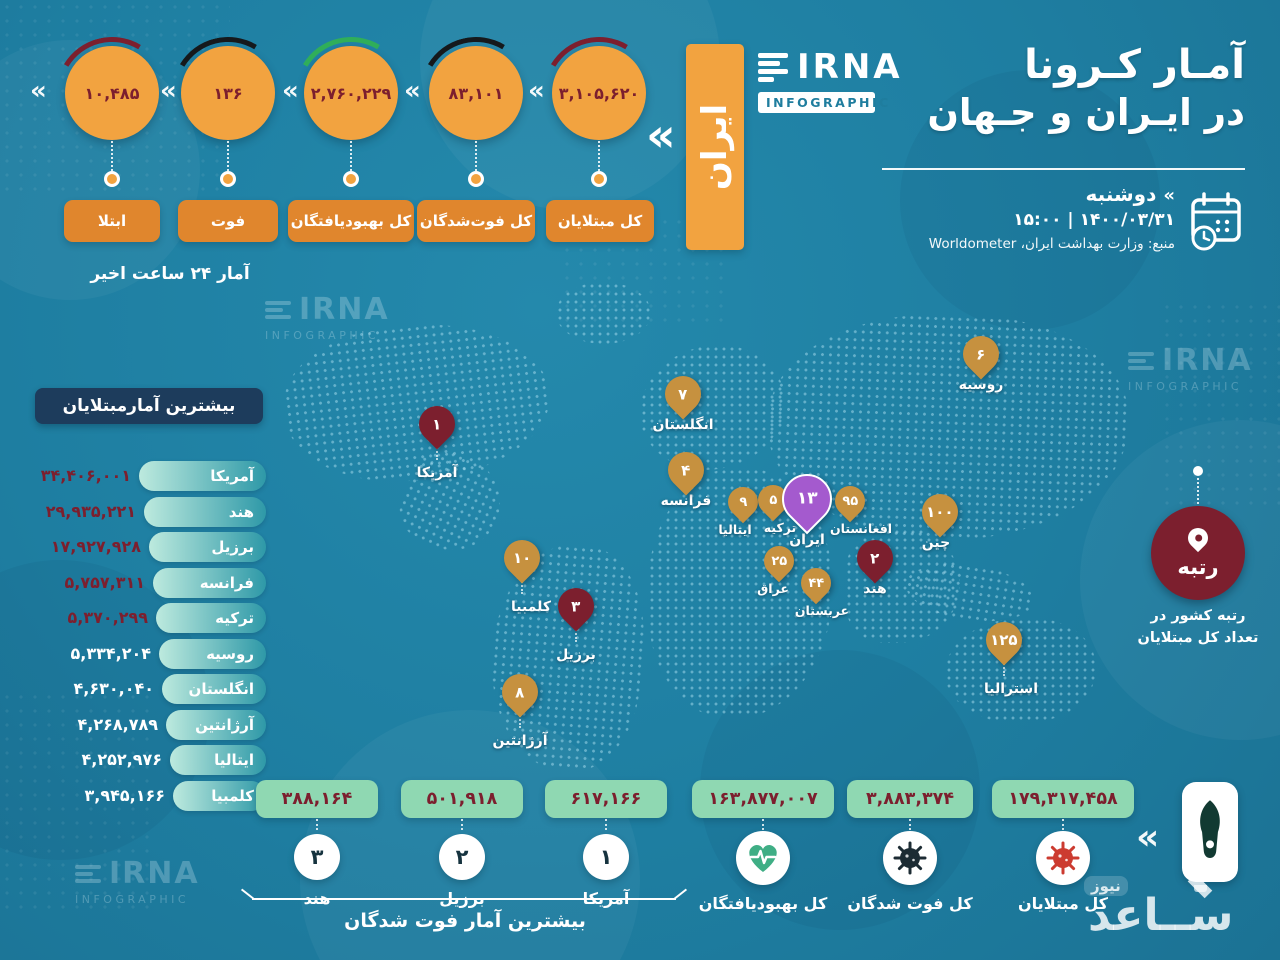 The image size is (1280, 960). What do you see at coordinates (142, 759) in the screenshot?
I see `list-item: ۴,۲۵۲,۹۷۶ ایتالیا` at bounding box center [142, 759].